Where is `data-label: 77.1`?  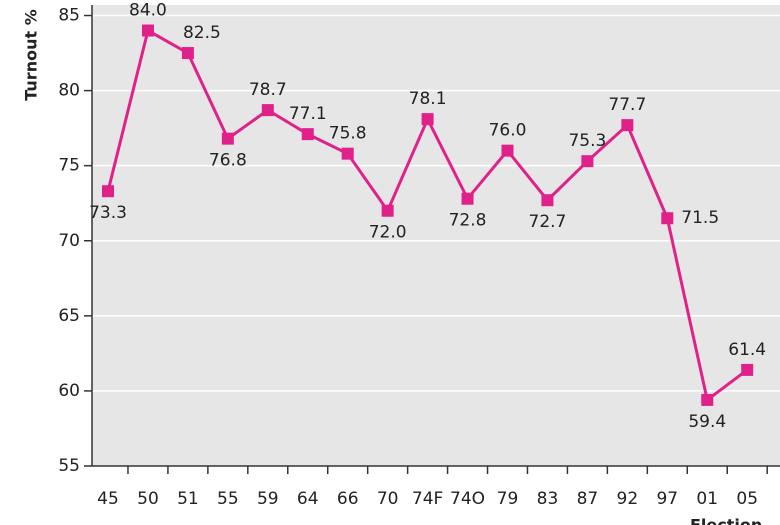
data-label: 77.1 is located at coordinates (308, 114).